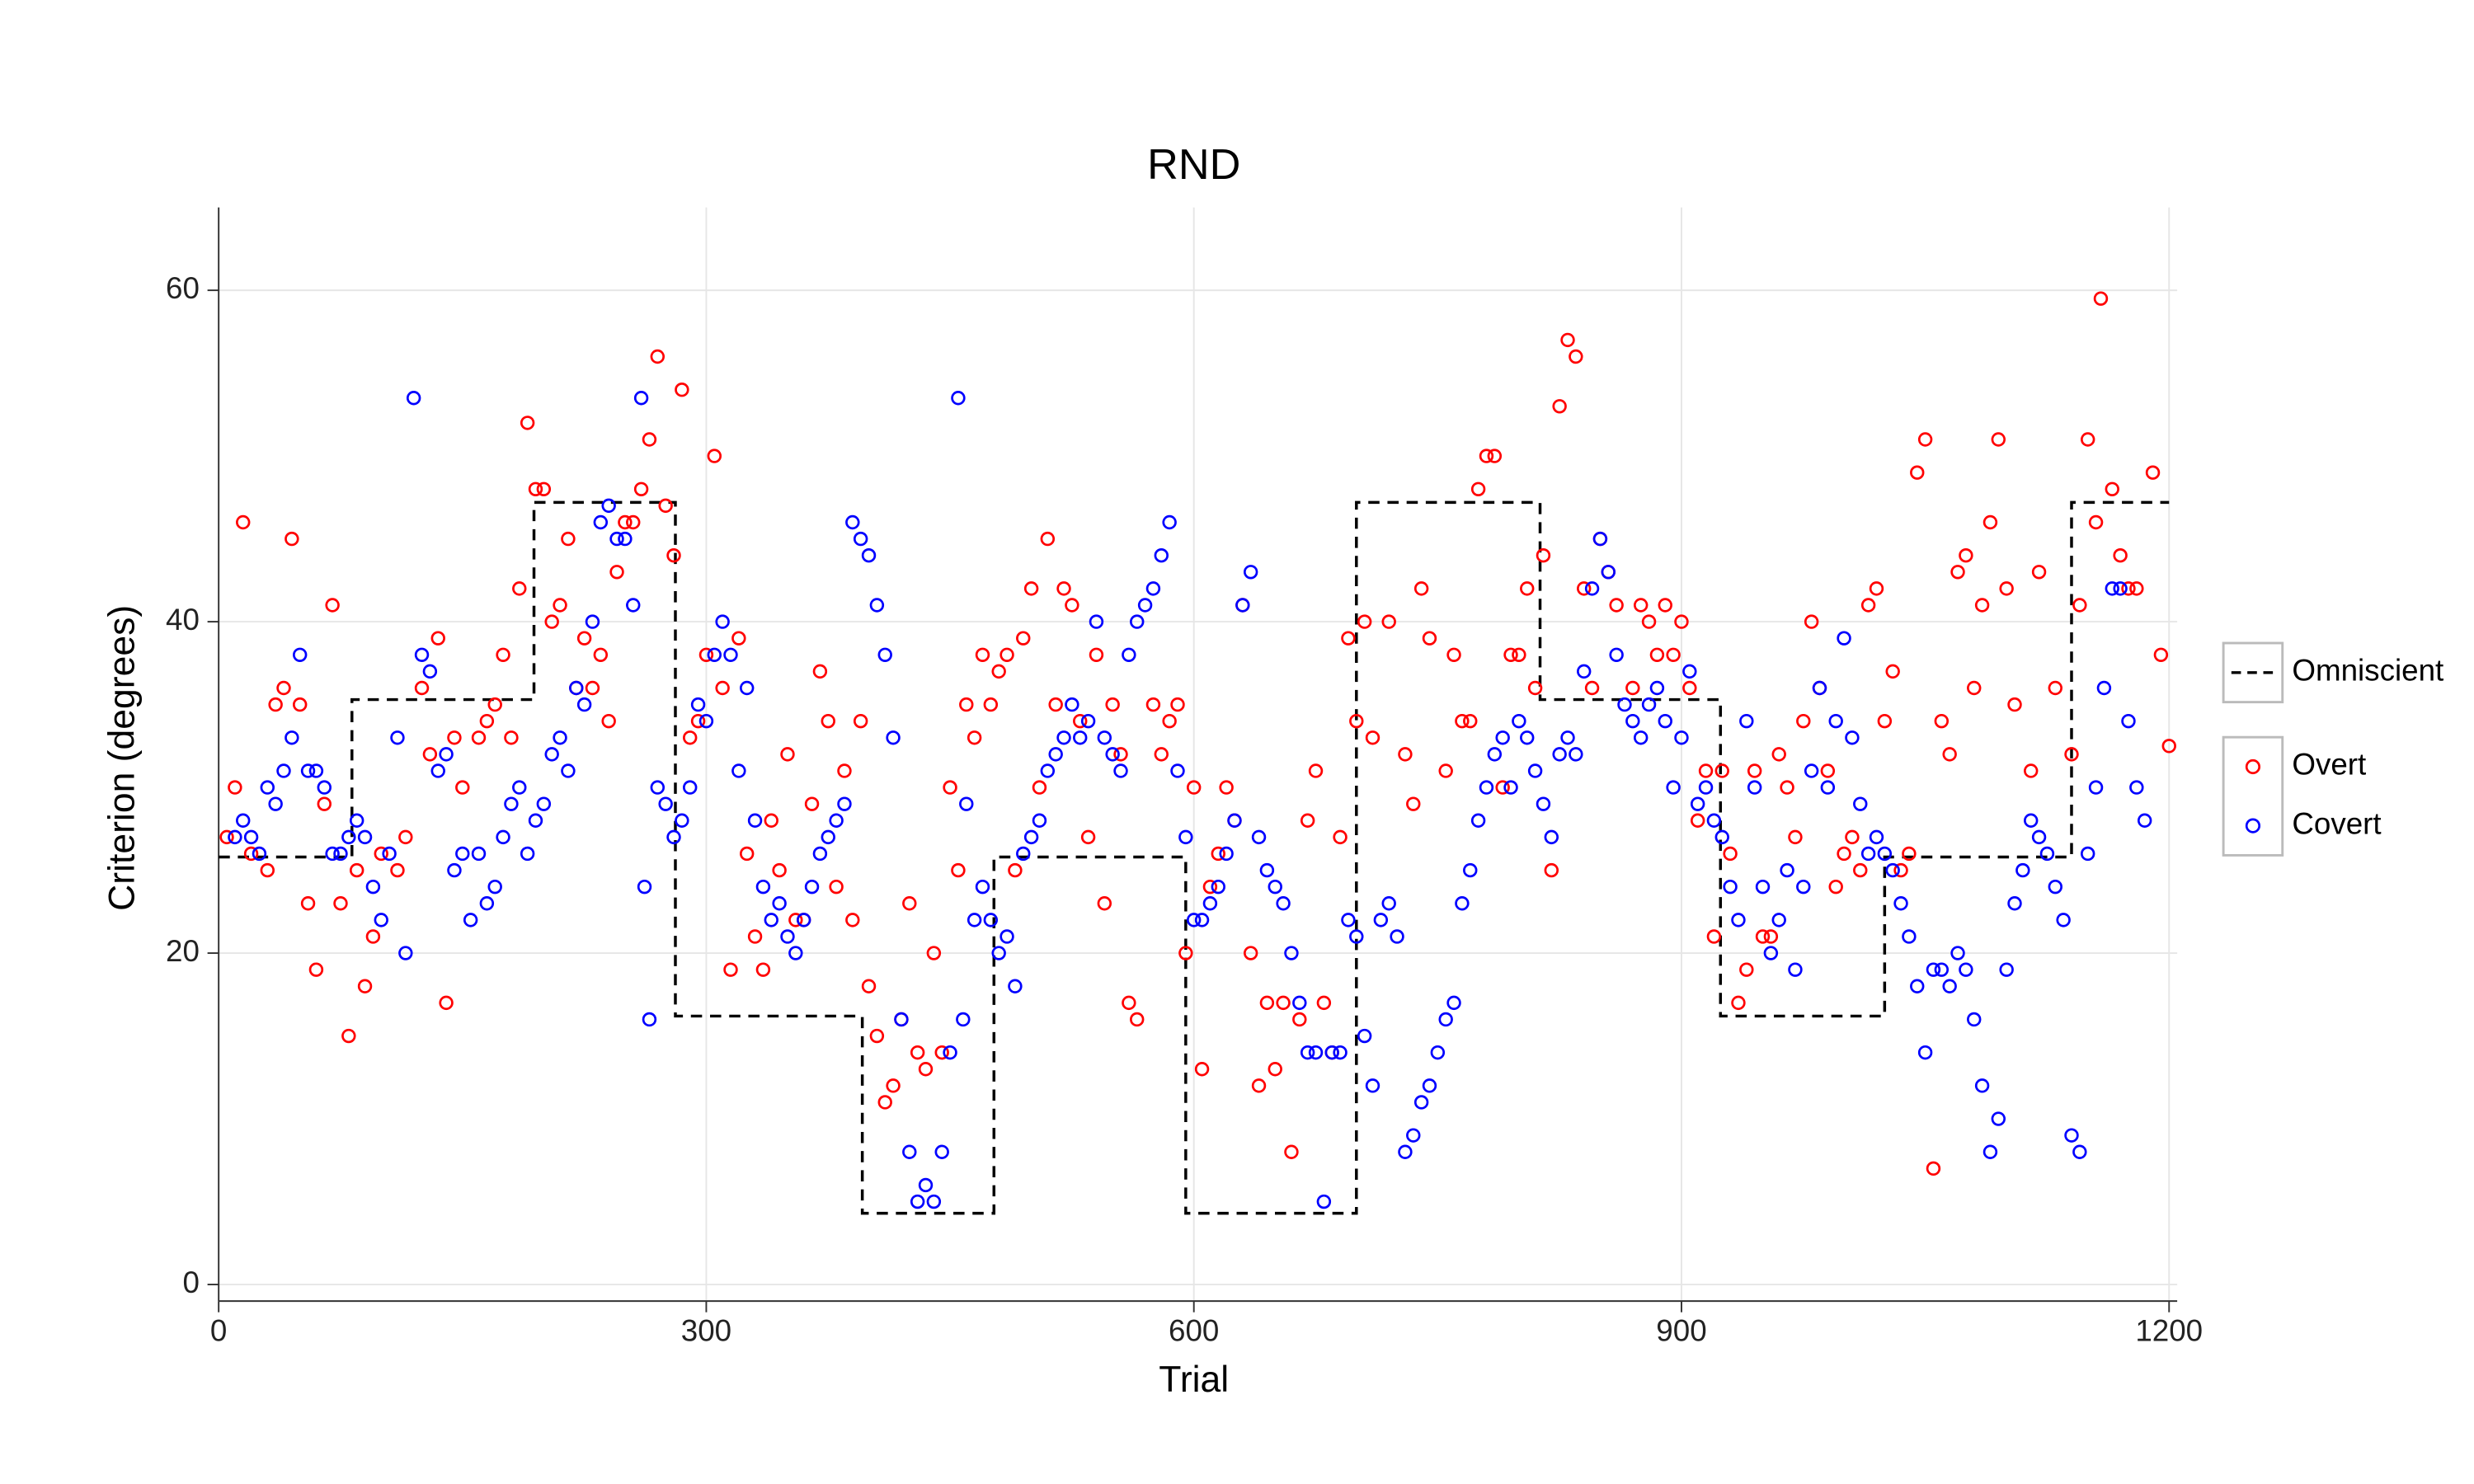 The height and width of the screenshot is (1484, 2474). What do you see at coordinates (122, 758) in the screenshot?
I see `y-axis-label: Criterion (degrees)` at bounding box center [122, 758].